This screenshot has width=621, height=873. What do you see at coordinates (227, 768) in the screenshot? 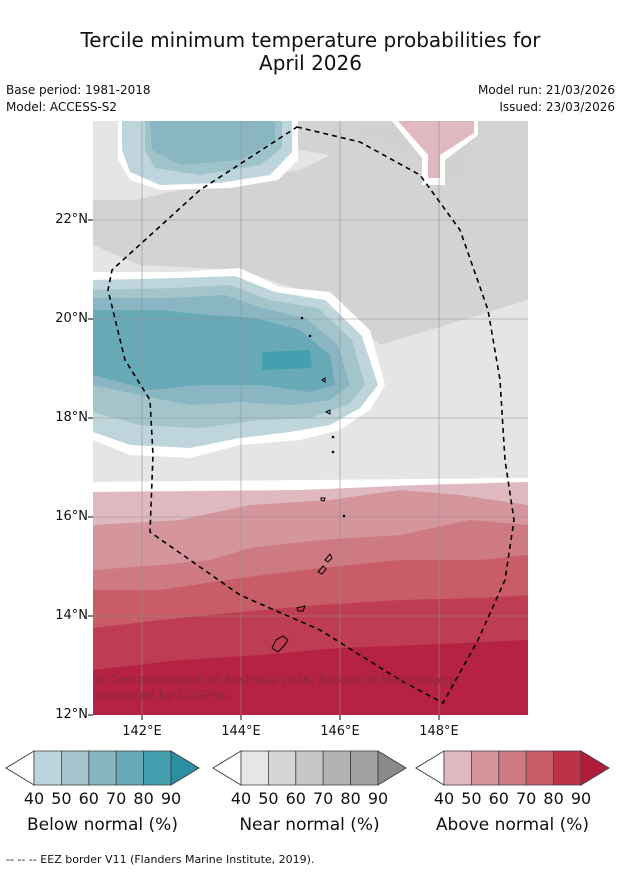
I see `near-normal-colorbar-under` at bounding box center [227, 768].